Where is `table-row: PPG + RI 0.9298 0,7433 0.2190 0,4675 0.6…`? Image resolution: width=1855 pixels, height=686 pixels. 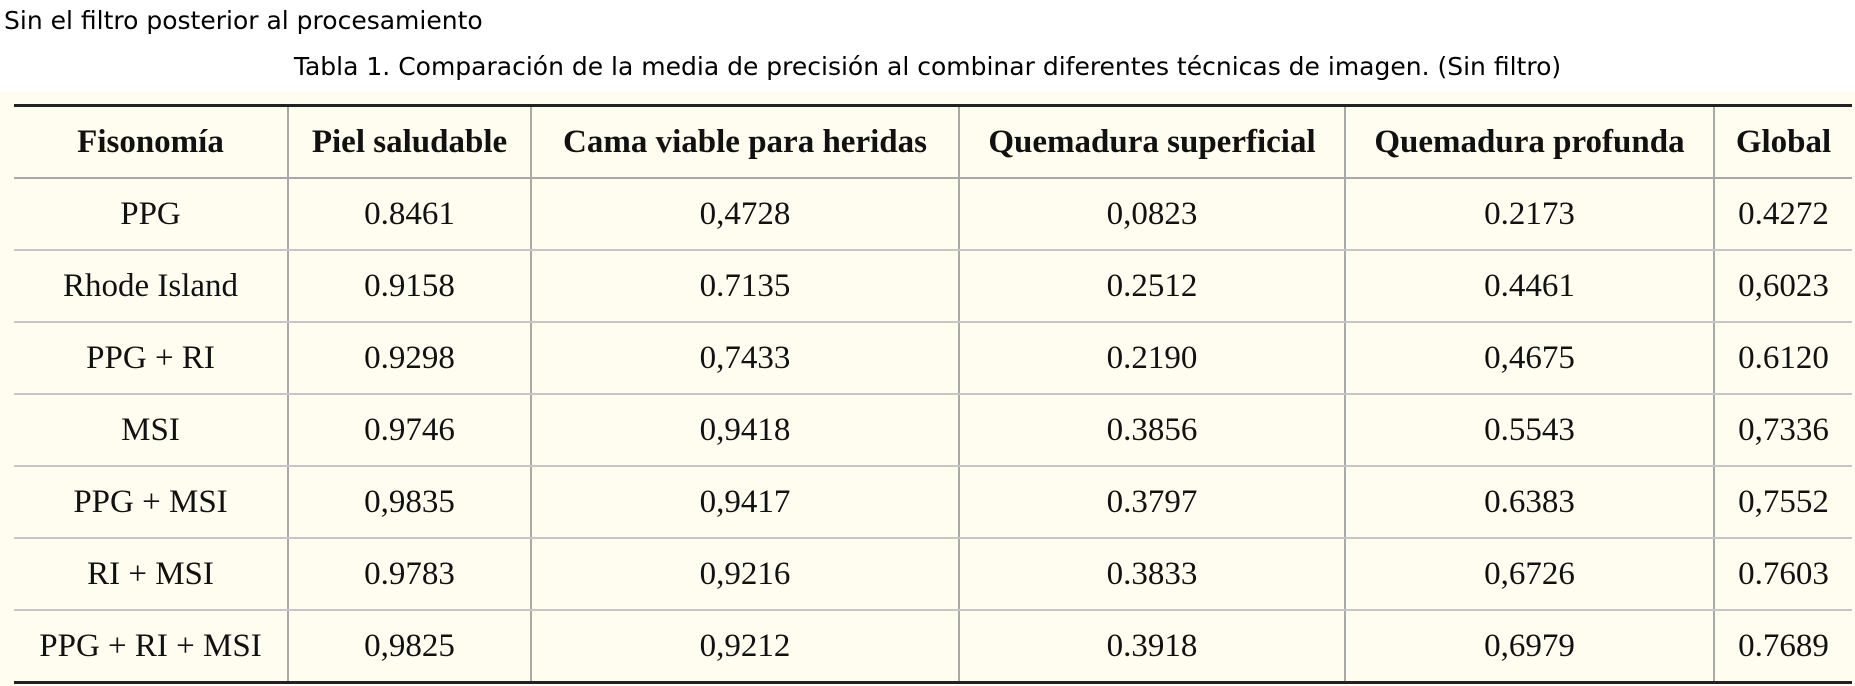 table-row: PPG + RI 0.9298 0,7433 0.2190 0,4675 0.6… is located at coordinates (933, 358).